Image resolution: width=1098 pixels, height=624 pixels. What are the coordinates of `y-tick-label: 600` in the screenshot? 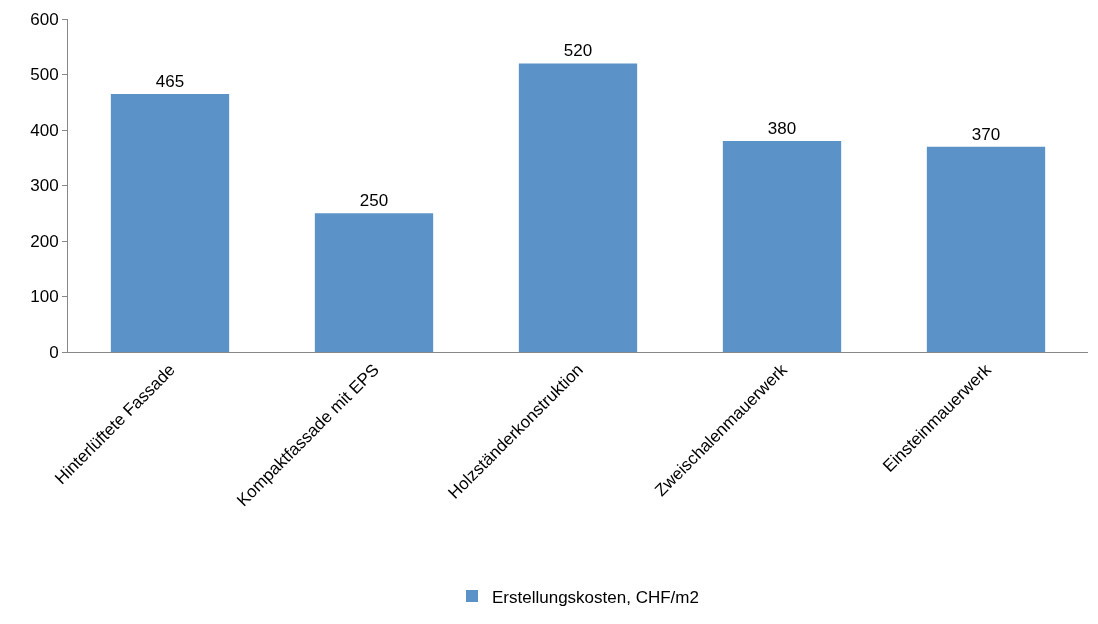 It's located at (44, 19).